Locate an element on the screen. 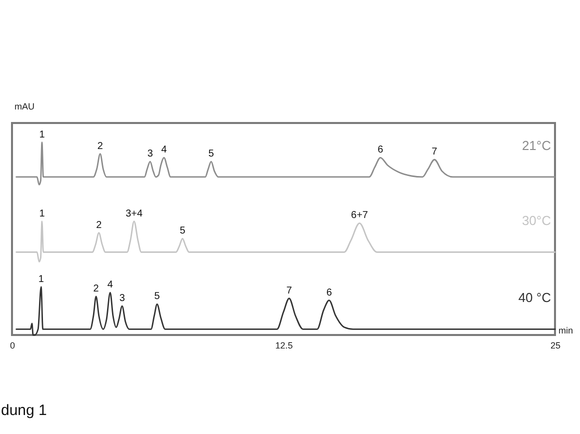 The height and width of the screenshot is (434, 580). text: dung 1 is located at coordinates (24, 410).